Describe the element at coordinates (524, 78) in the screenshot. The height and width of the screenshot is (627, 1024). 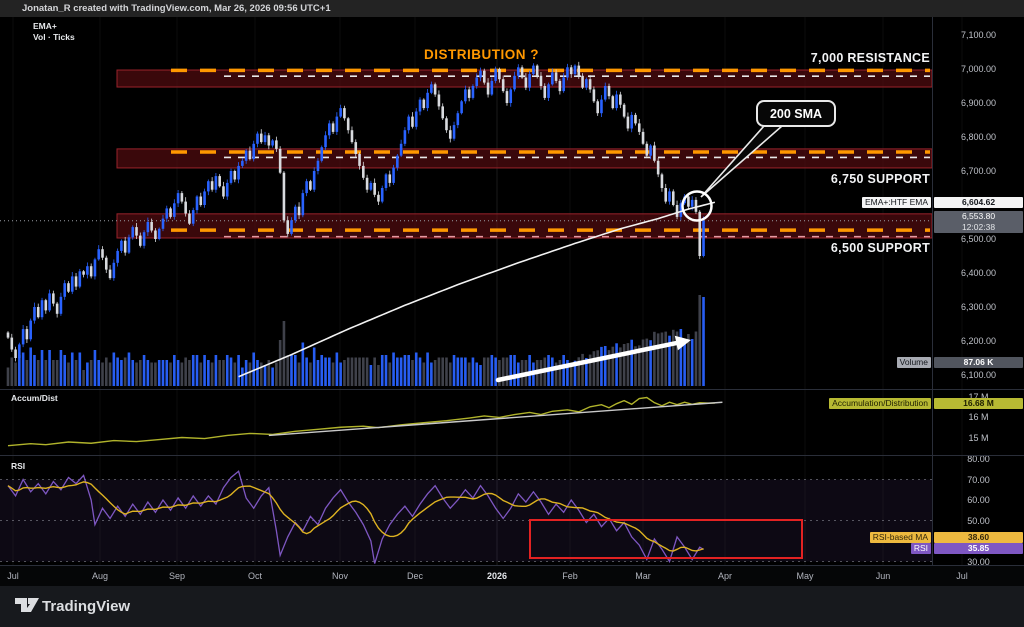
I see `7000-resistance-zone` at that location.